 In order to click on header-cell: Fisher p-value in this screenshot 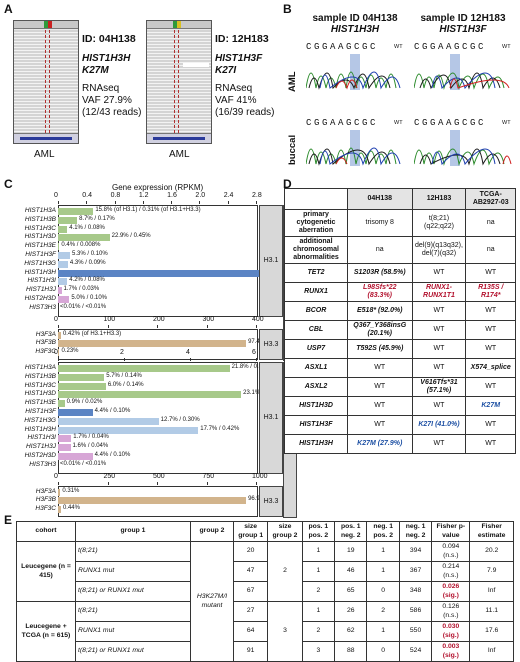, I will do `click(451, 531)`.